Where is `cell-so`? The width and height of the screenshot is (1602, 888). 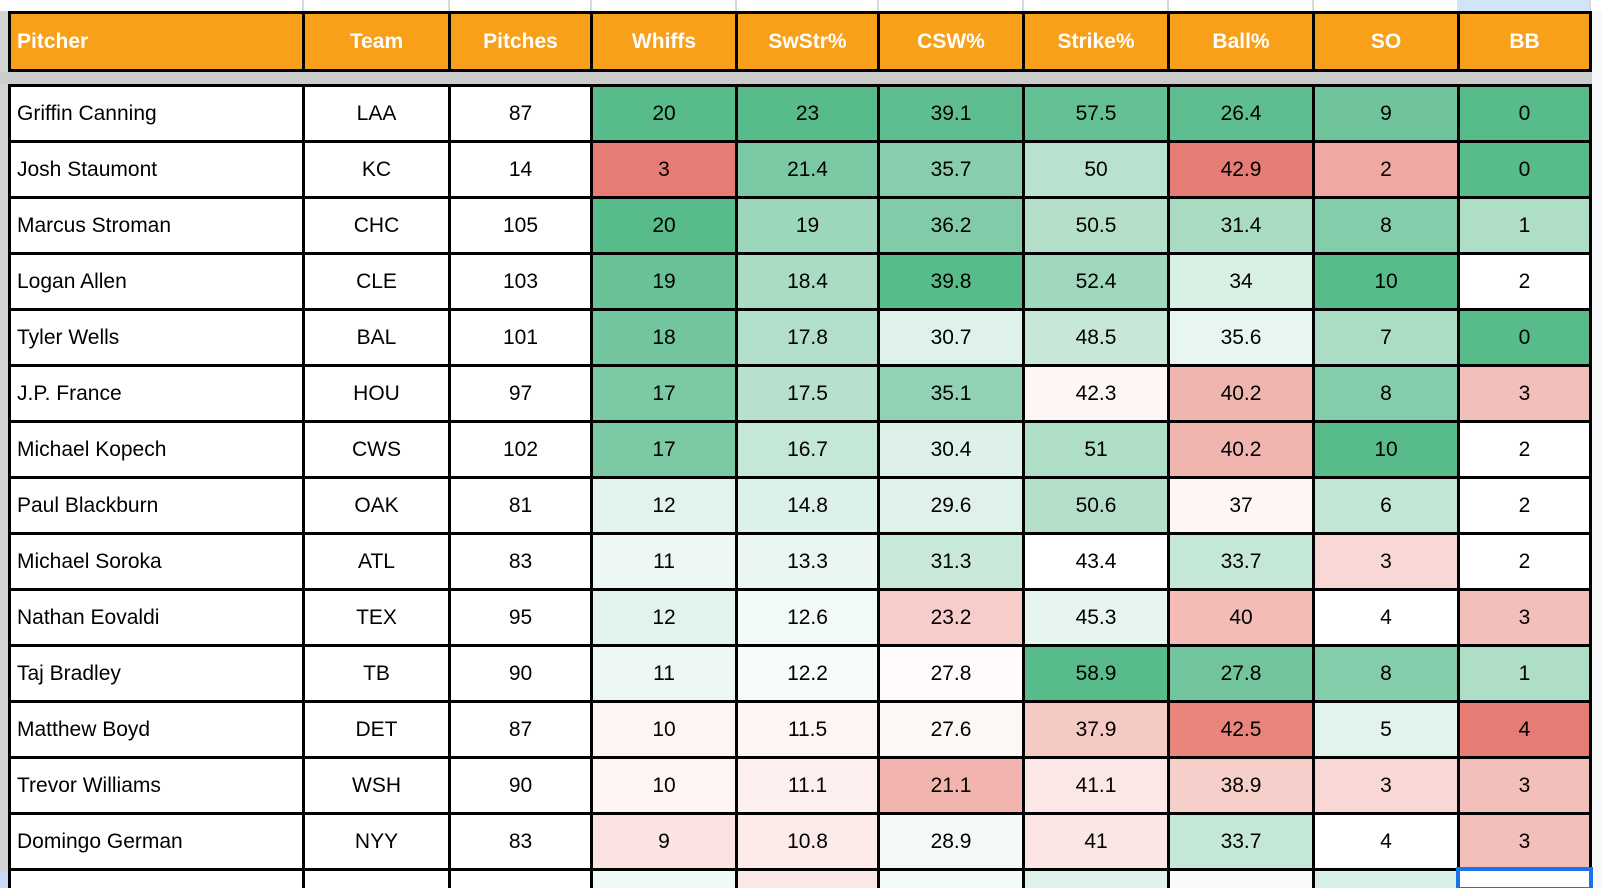
cell-so is located at coordinates (1386, 879).